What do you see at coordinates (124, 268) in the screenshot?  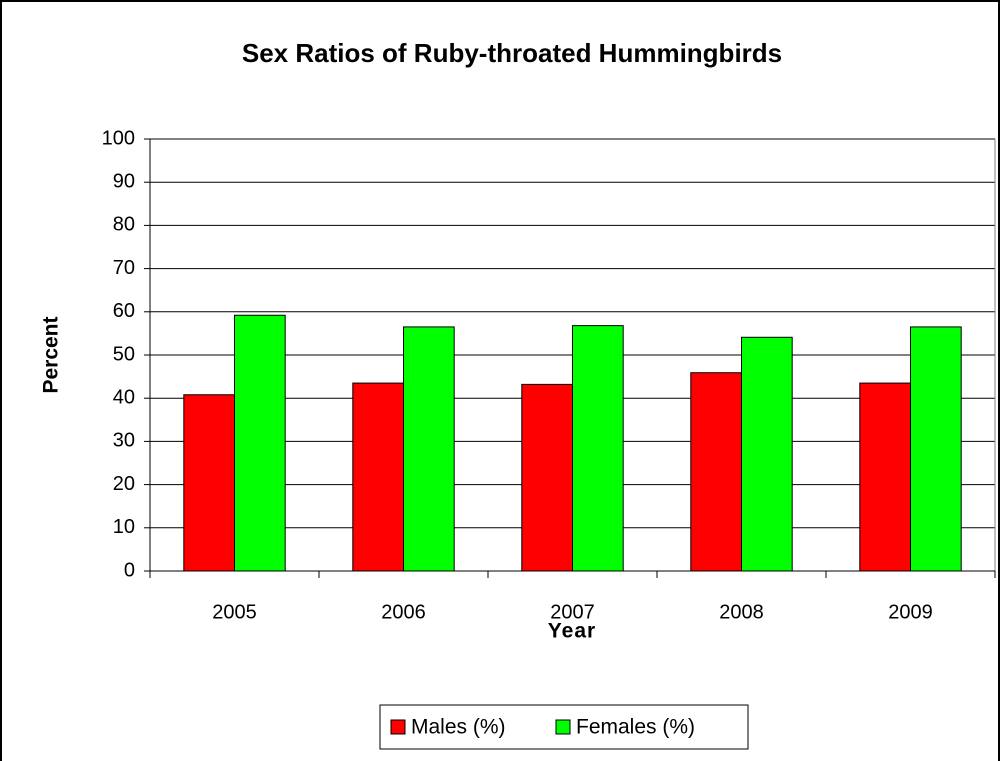 I see `y-tick-label: 70` at bounding box center [124, 268].